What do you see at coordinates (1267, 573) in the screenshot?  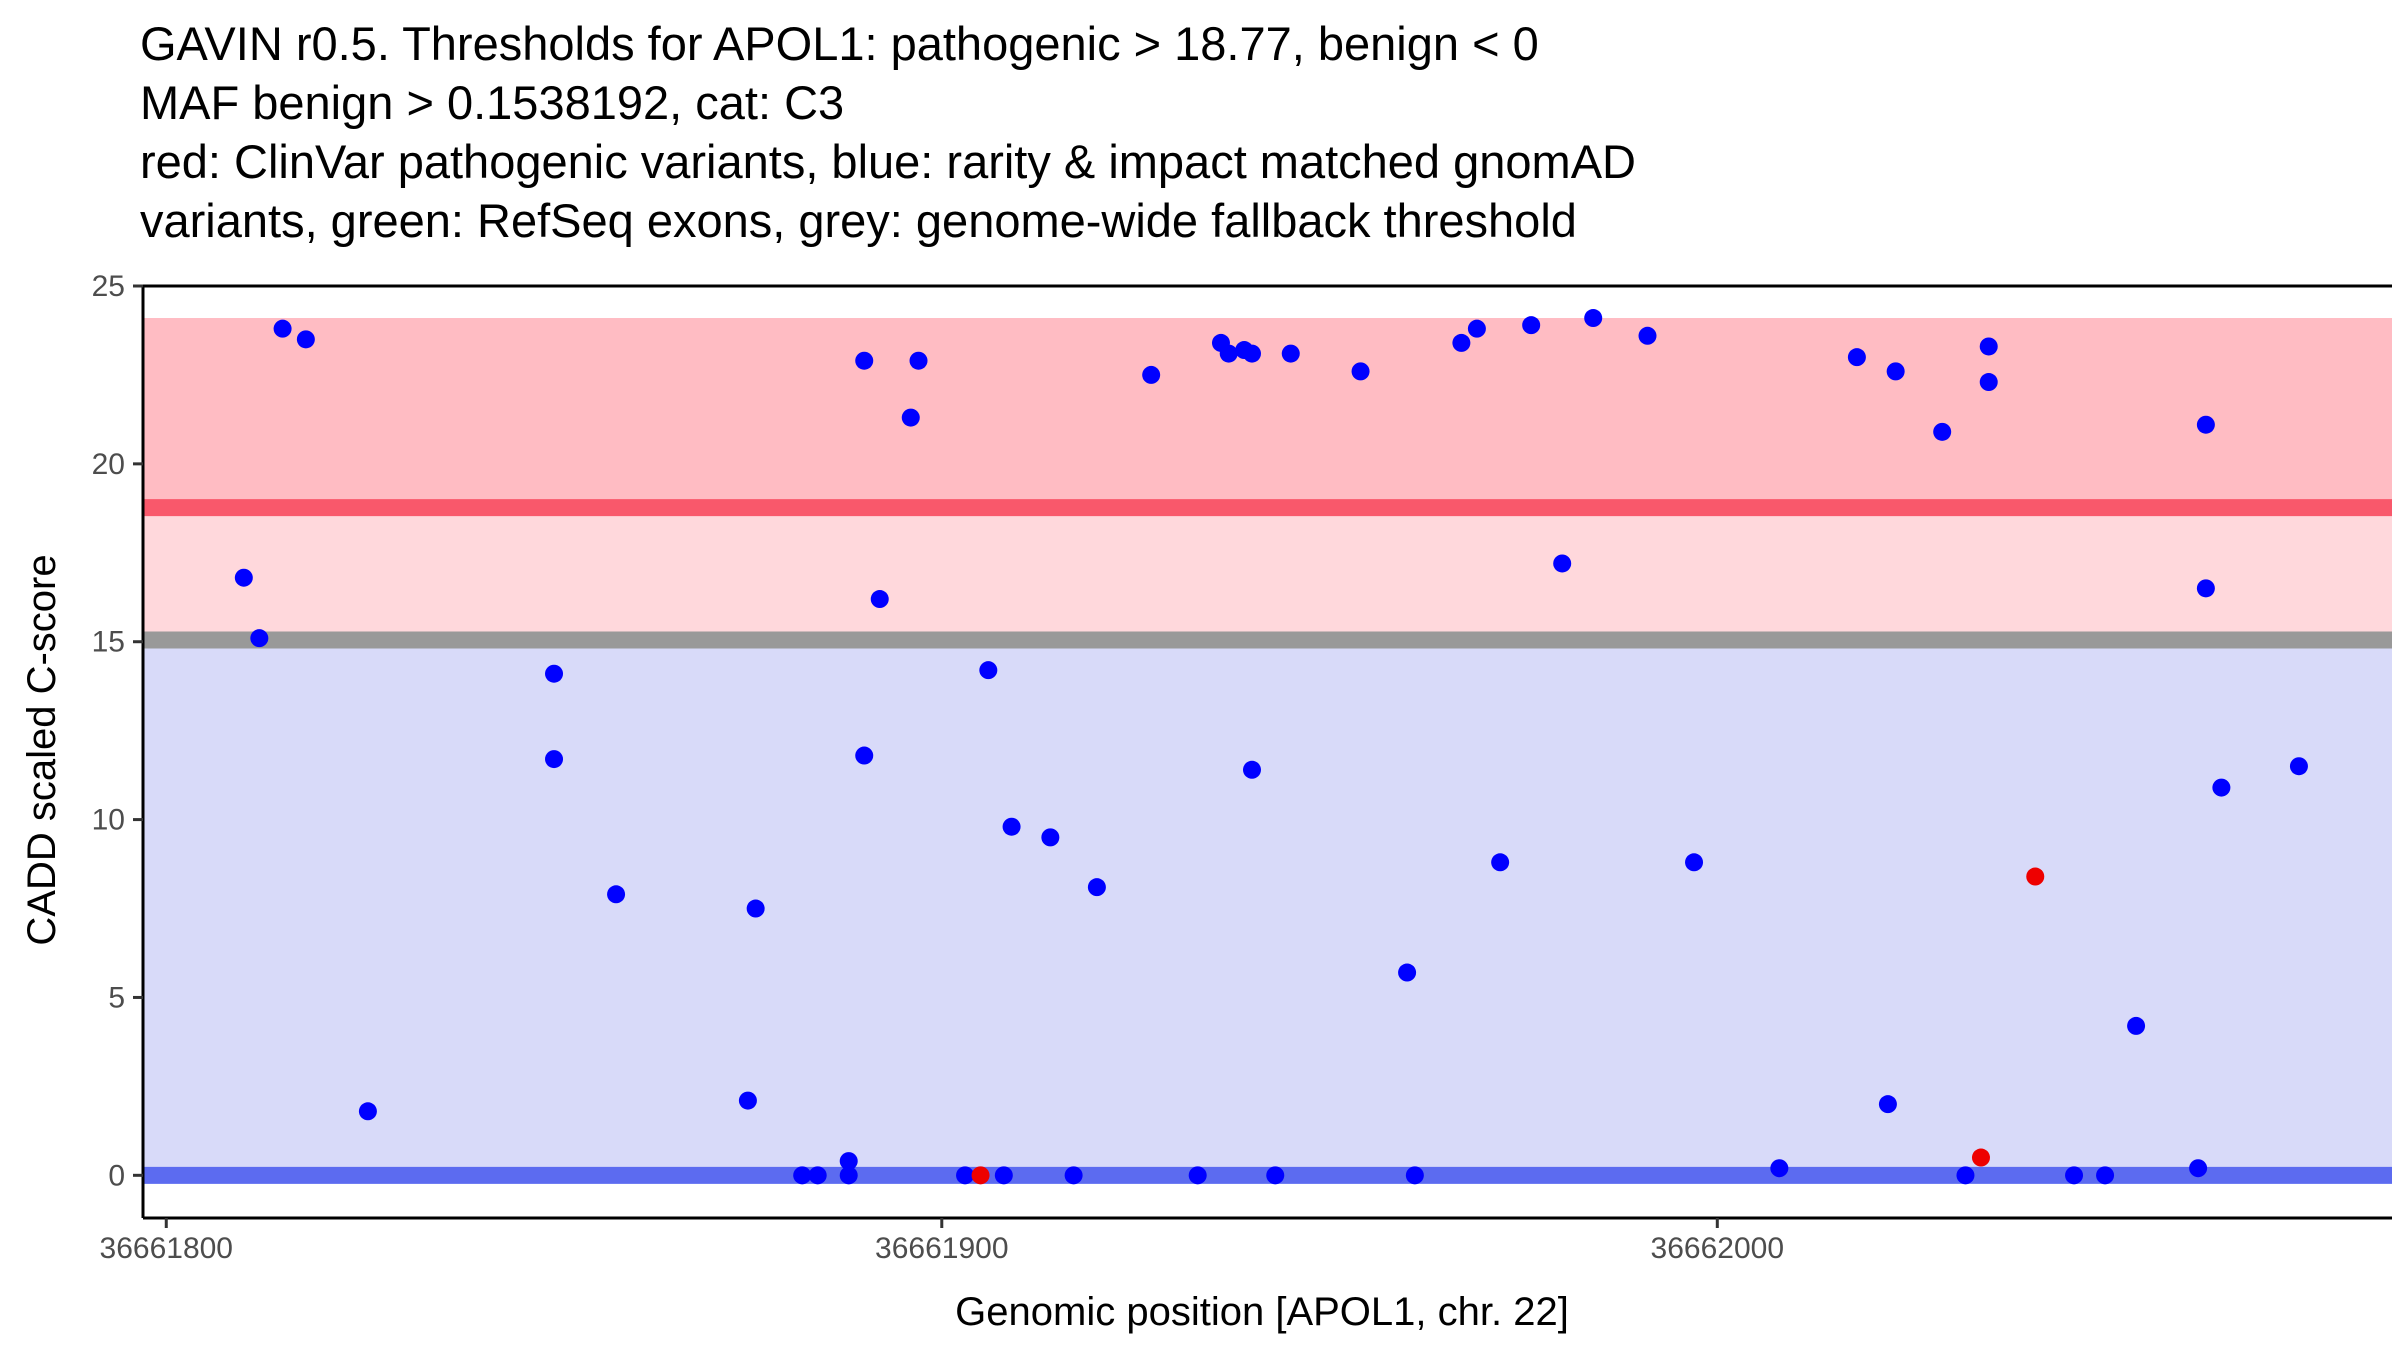 I see `fallback-zone` at bounding box center [1267, 573].